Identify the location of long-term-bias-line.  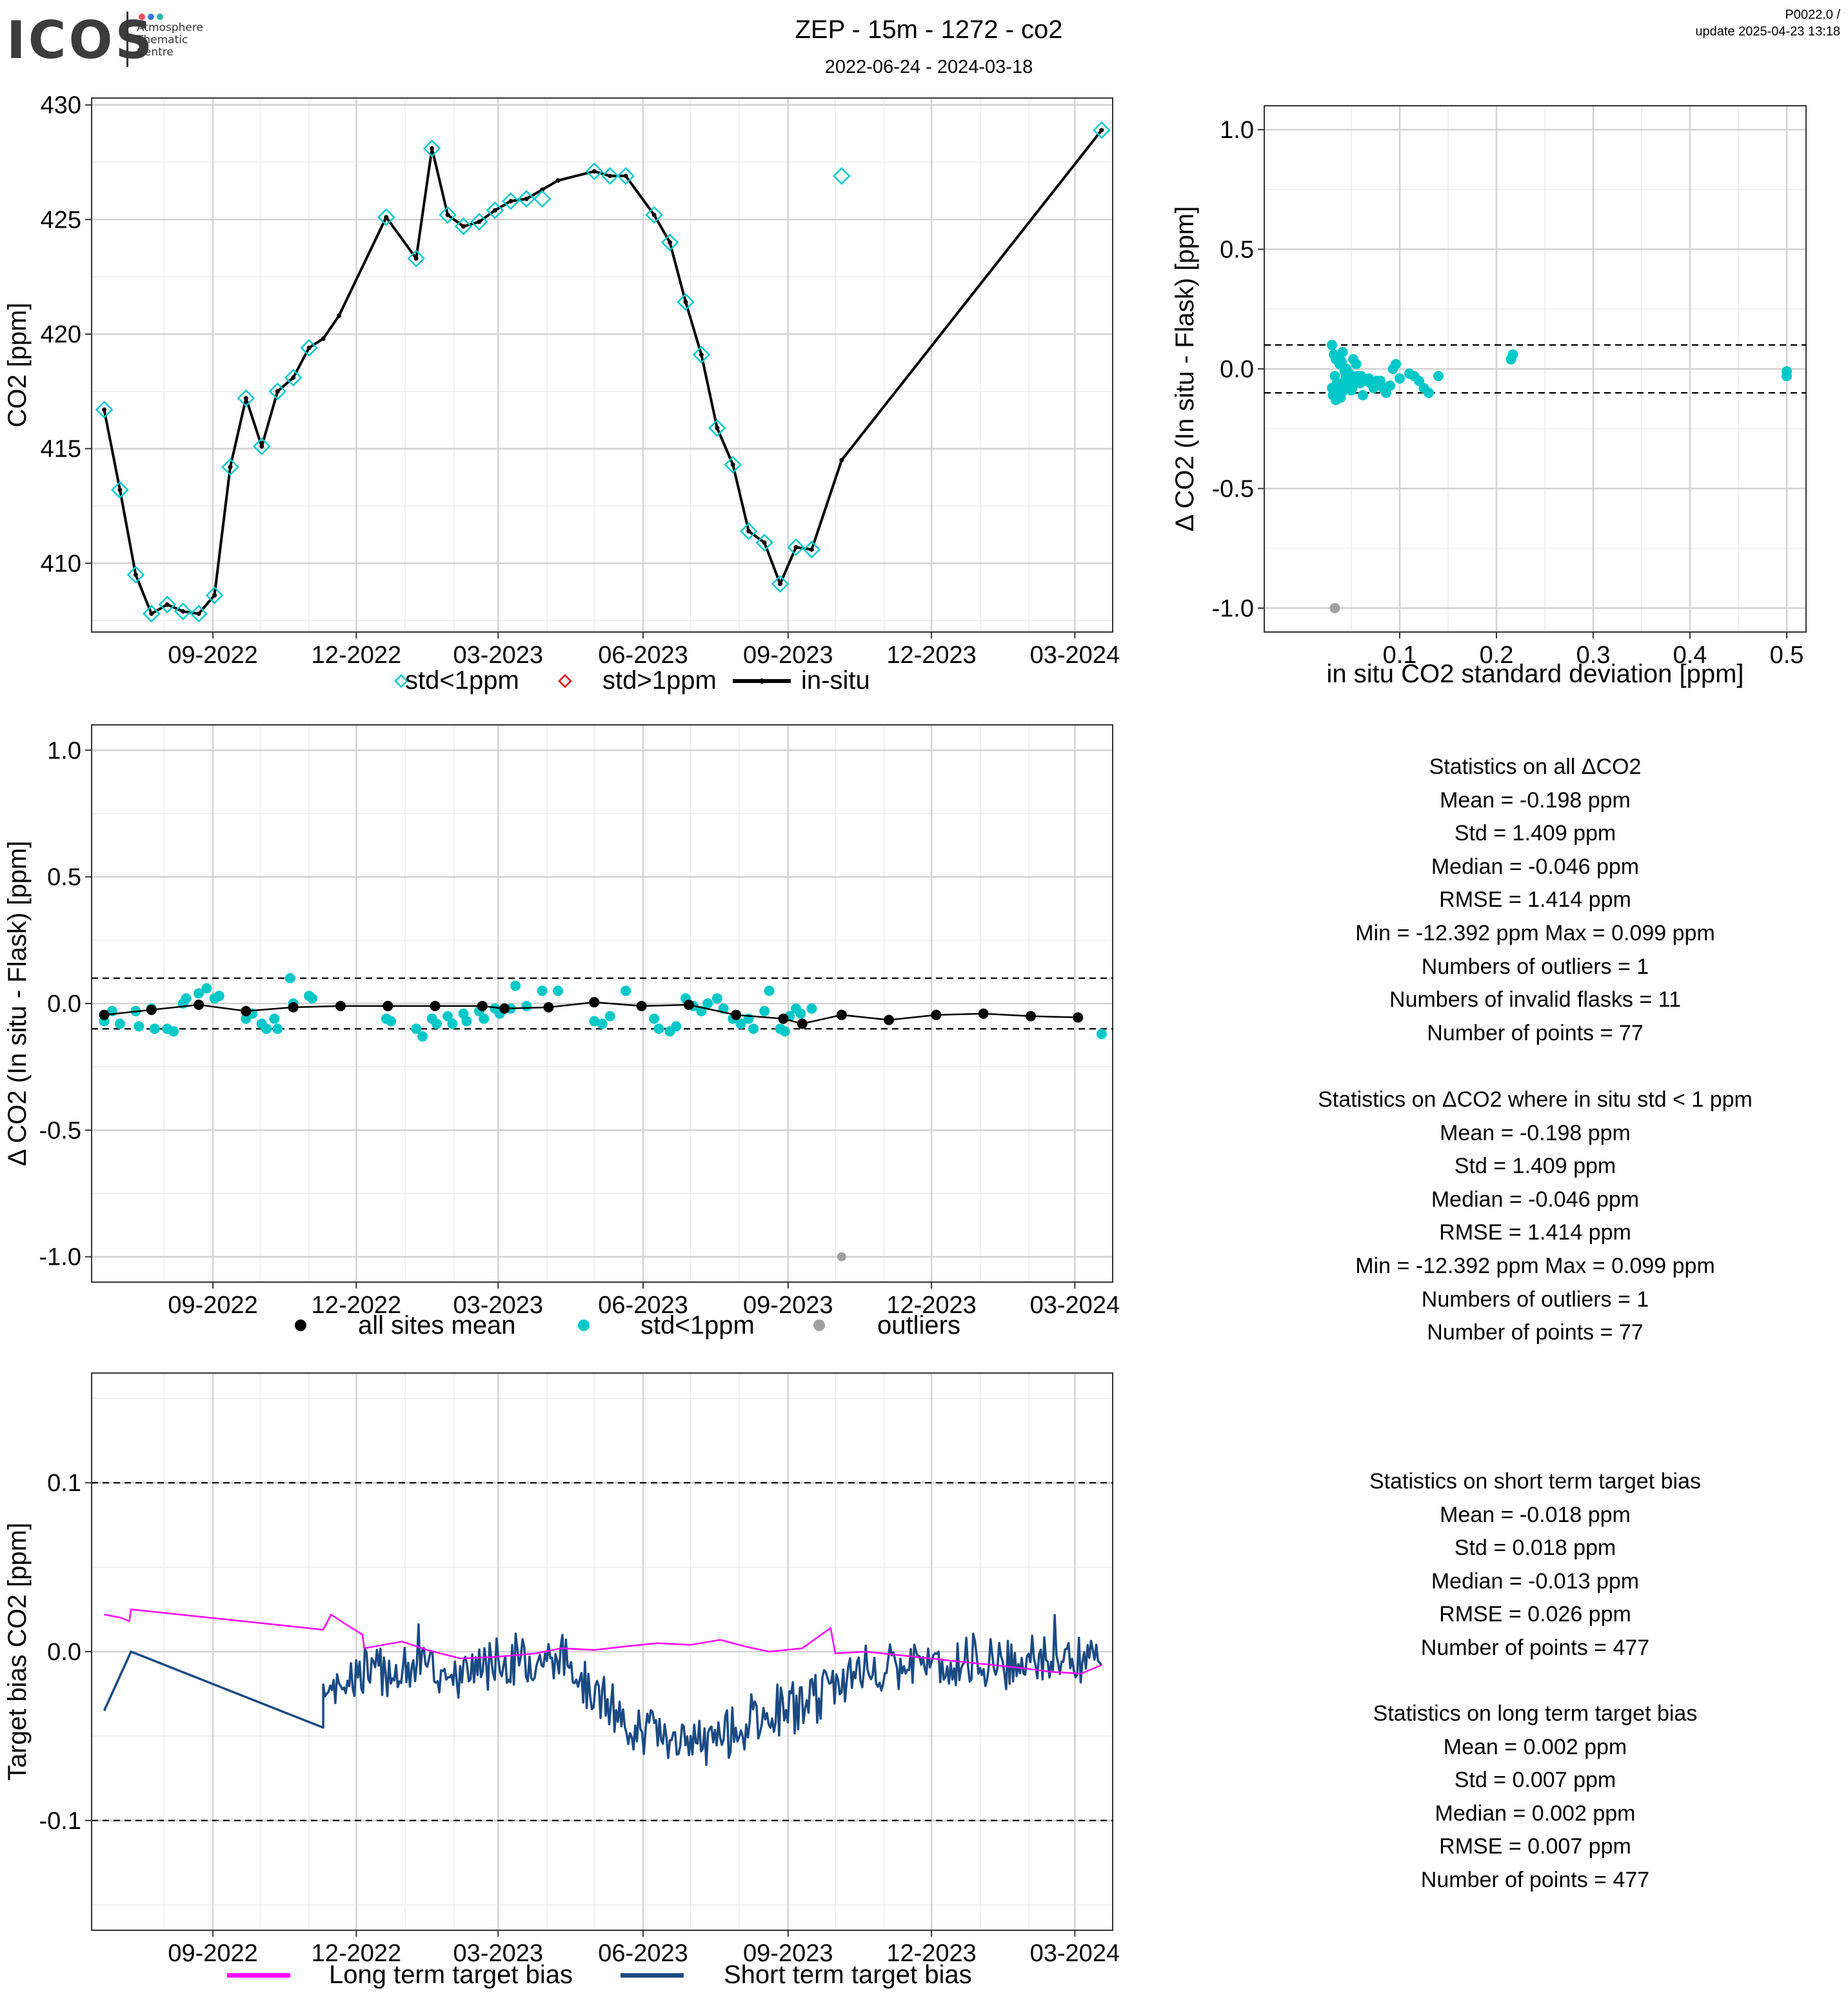
(603, 1641).